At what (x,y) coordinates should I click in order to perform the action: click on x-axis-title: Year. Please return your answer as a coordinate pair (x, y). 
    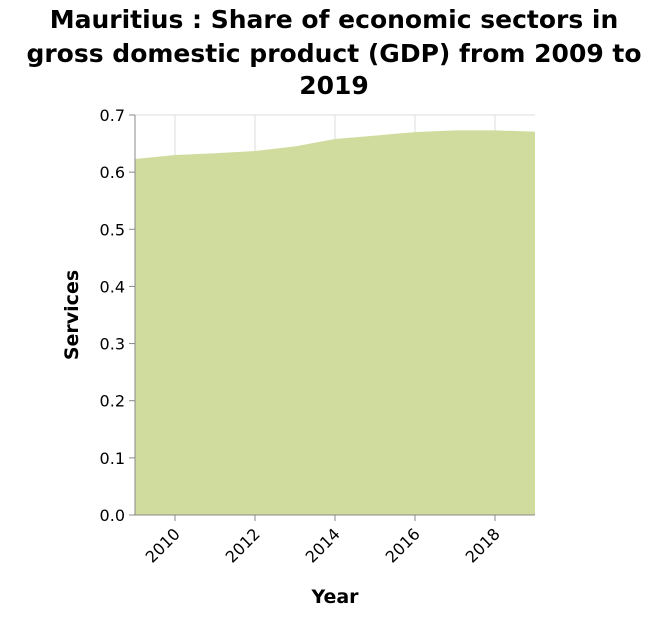
    Looking at the image, I should click on (334, 597).